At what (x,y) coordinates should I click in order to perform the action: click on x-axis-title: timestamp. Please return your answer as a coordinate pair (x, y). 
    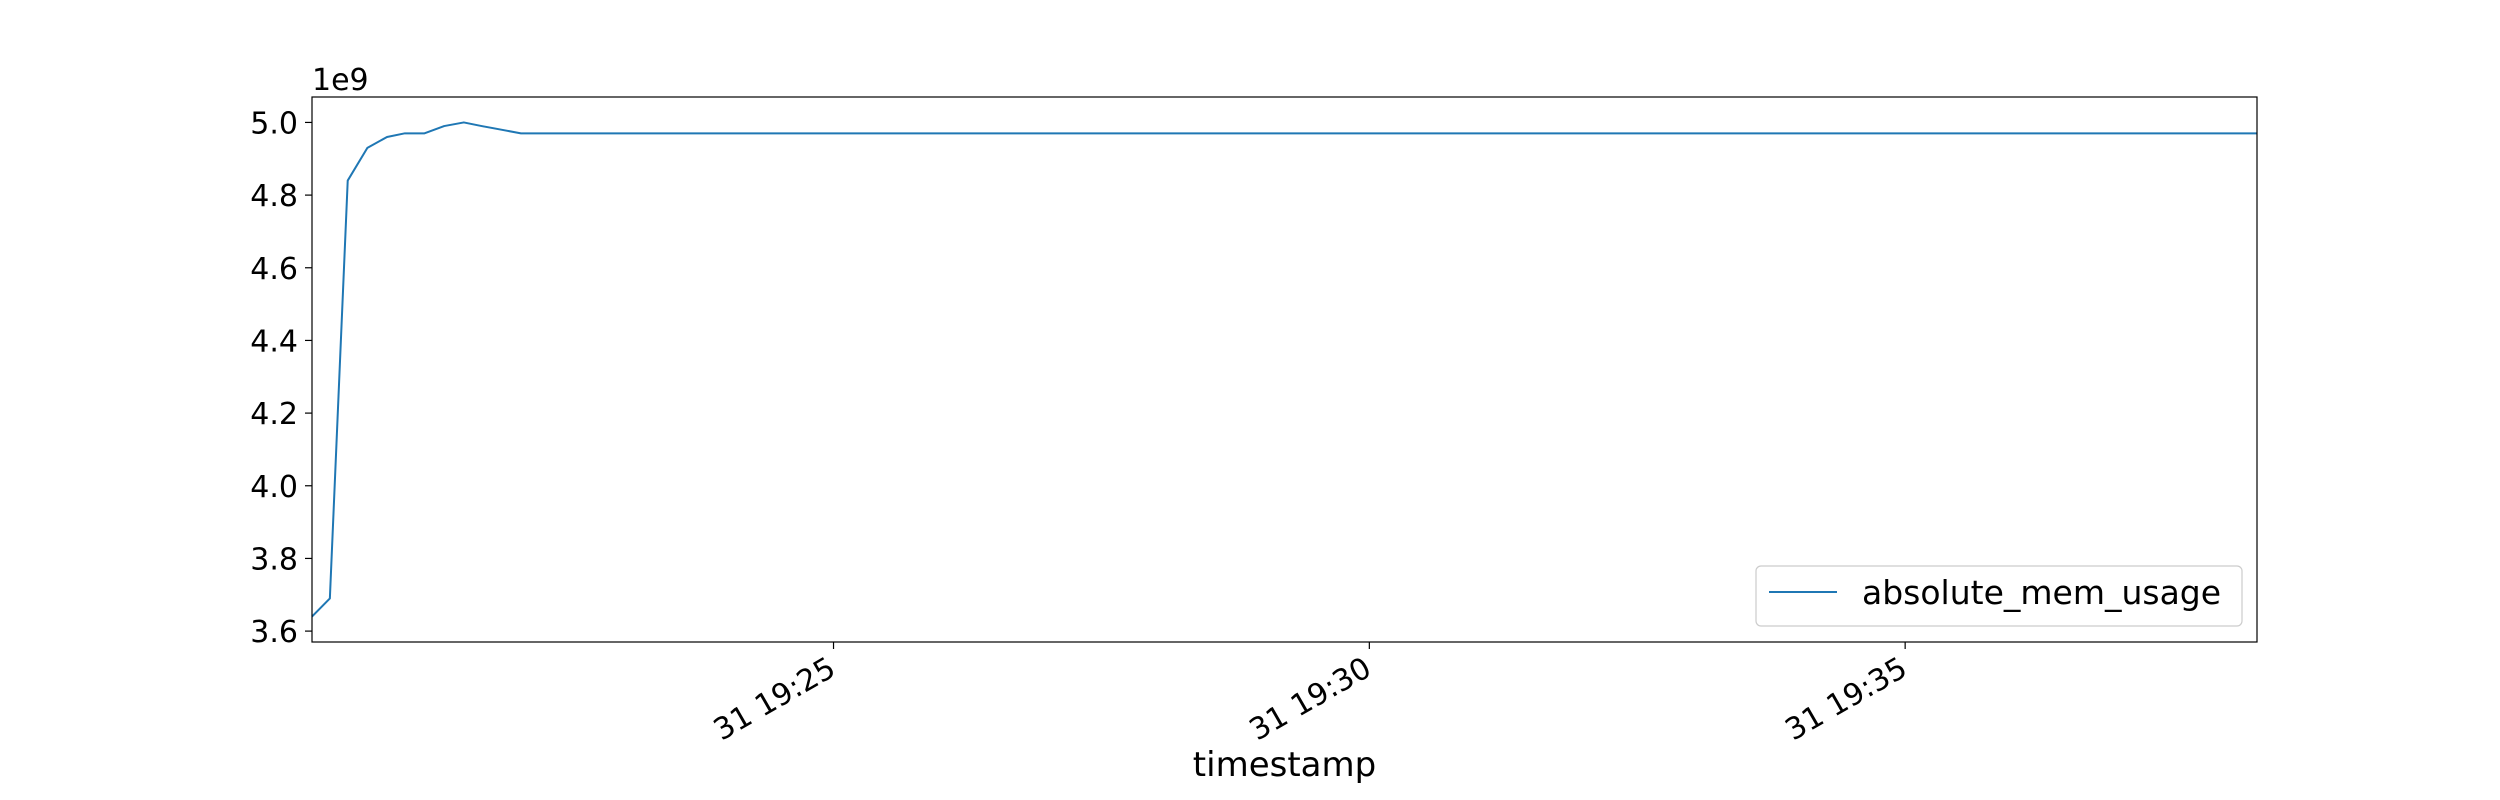
    Looking at the image, I should click on (1284, 765).